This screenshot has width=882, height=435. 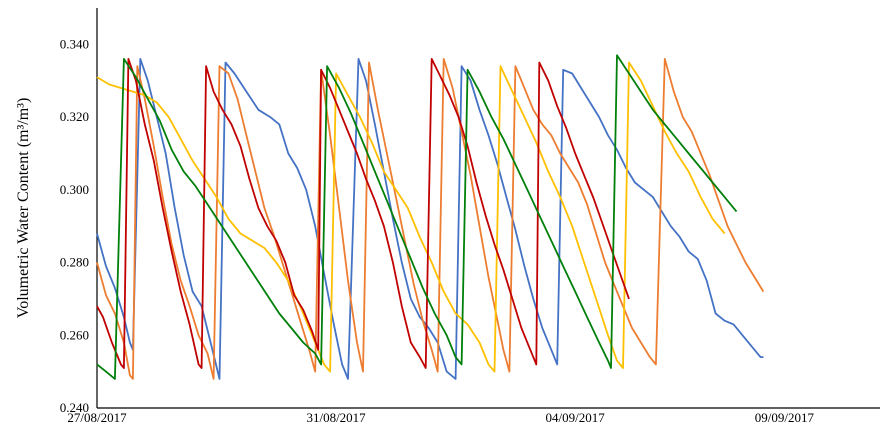 I want to click on y-tick-label: 0.320, so click(x=74, y=116).